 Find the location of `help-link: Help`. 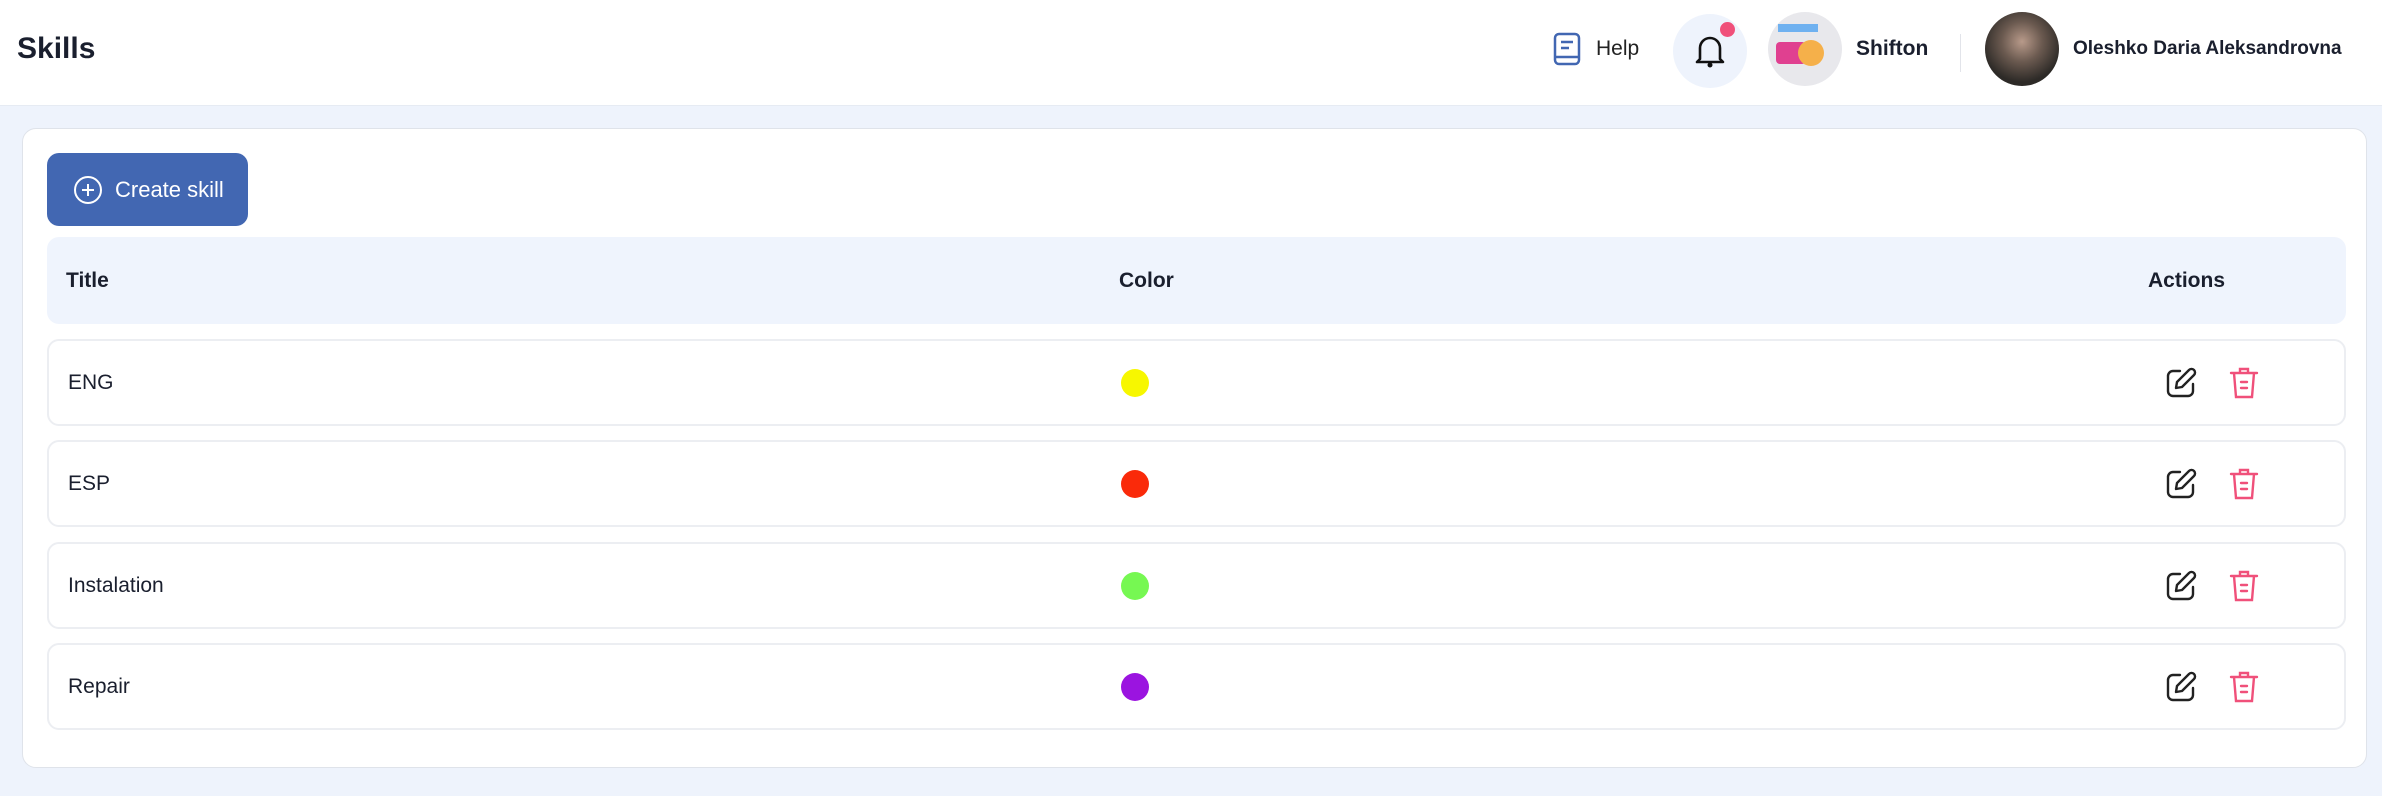

help-link: Help is located at coordinates (1595, 49).